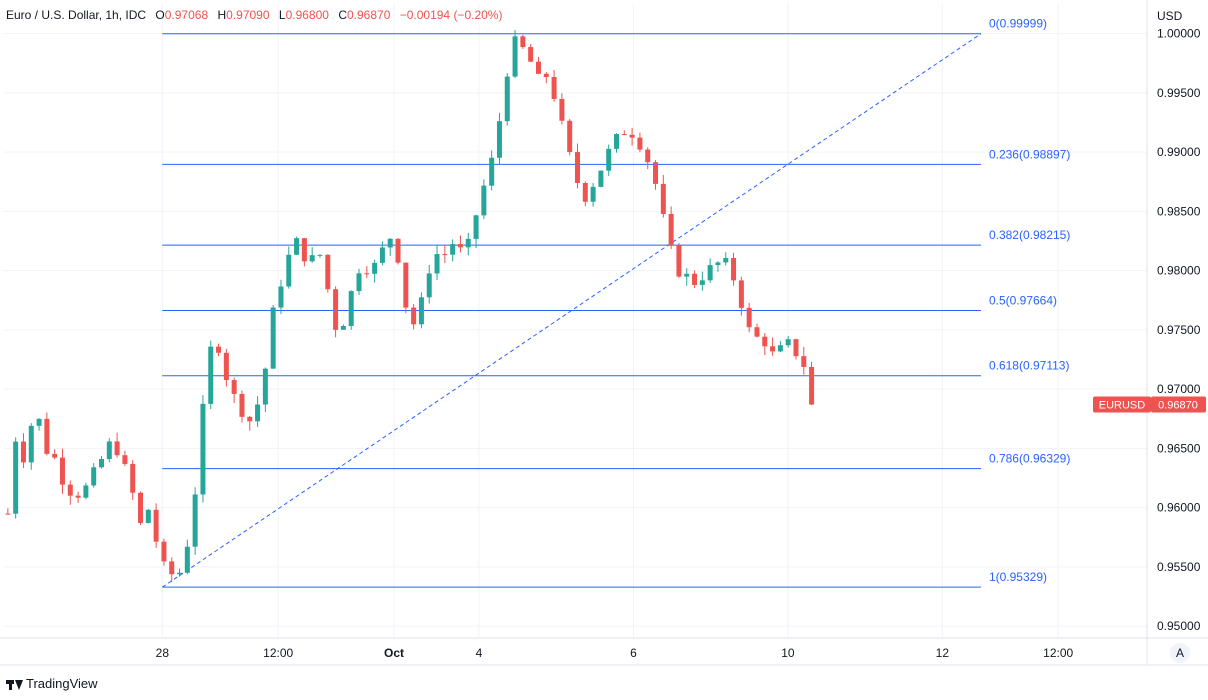 The width and height of the screenshot is (1208, 700). What do you see at coordinates (1058, 653) in the screenshot?
I see `time-tick-label: 12:00` at bounding box center [1058, 653].